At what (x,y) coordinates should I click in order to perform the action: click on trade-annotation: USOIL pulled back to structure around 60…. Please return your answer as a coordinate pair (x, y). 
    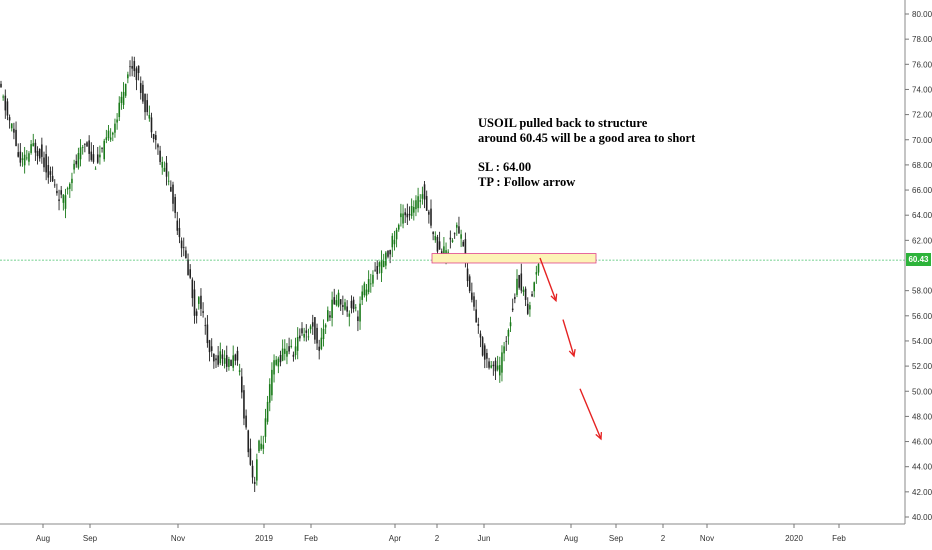
    Looking at the image, I should click on (586, 153).